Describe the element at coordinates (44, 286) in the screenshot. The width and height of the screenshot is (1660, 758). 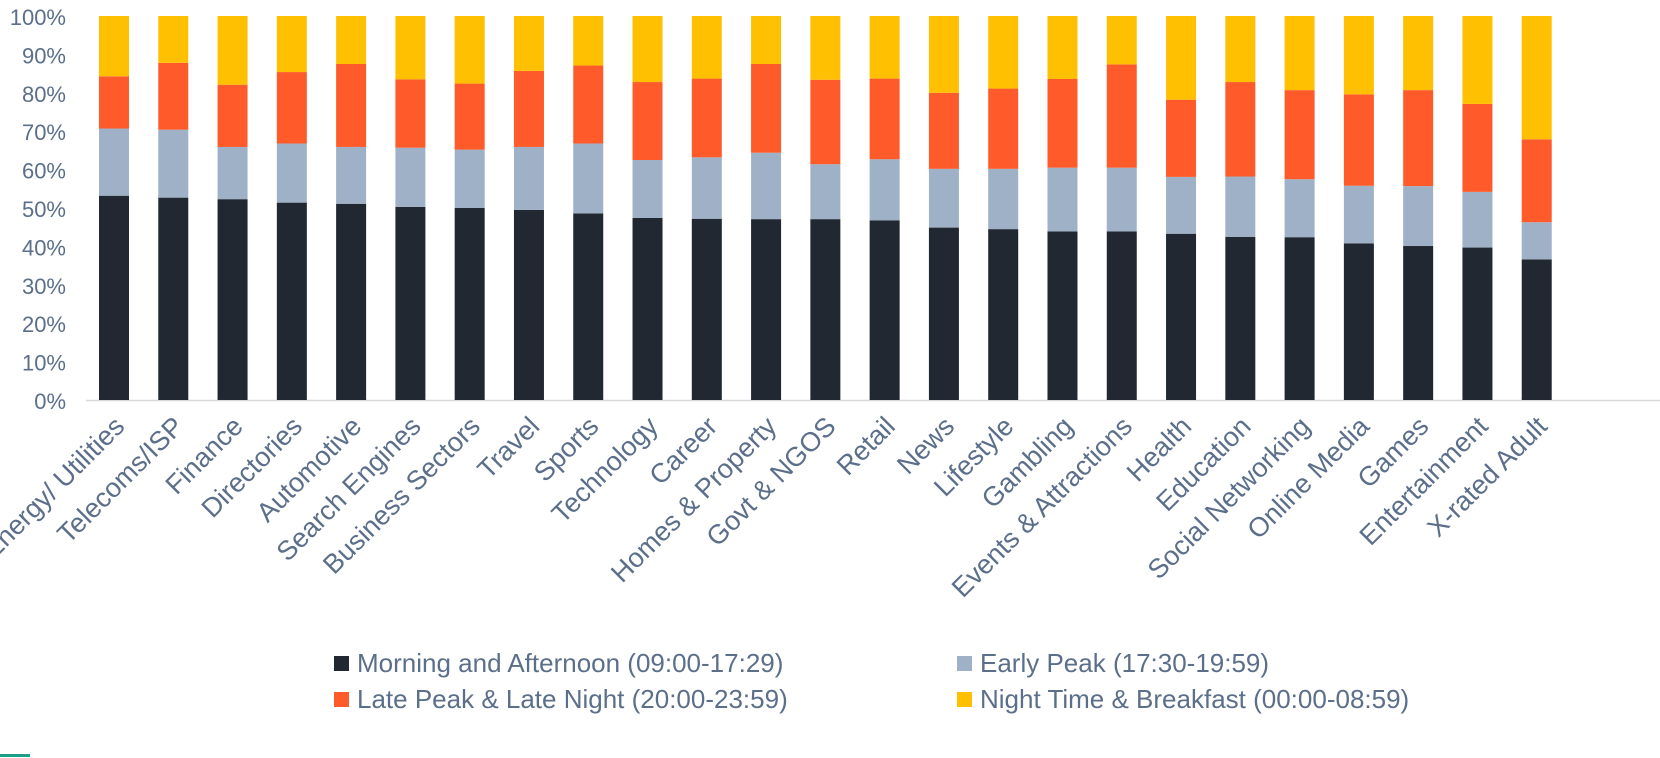
I see `y-tick-label: 30%` at that location.